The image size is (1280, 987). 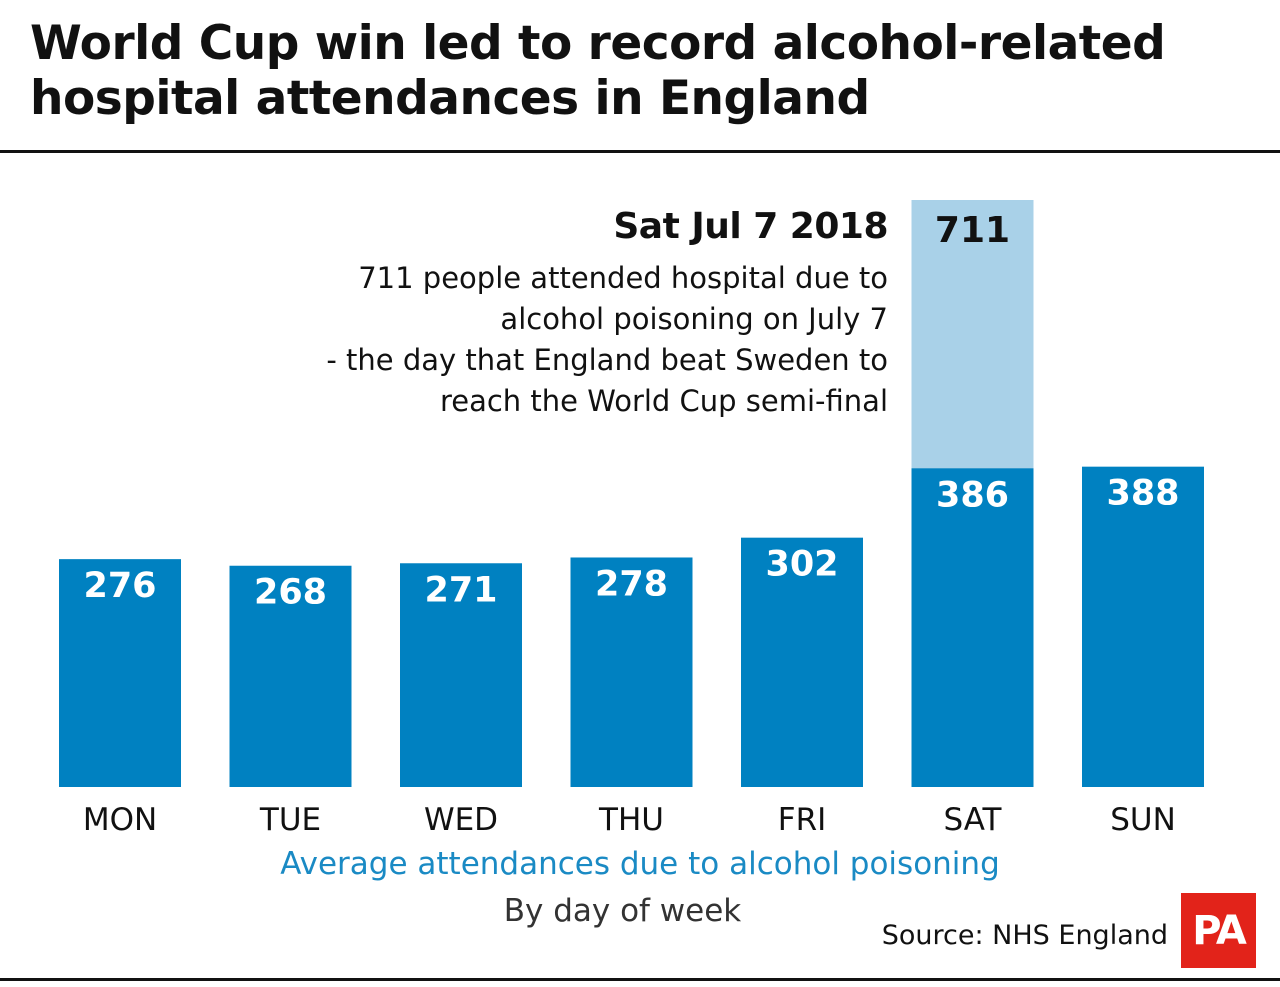 I want to click on bar-value-label: 268, so click(x=290, y=593).